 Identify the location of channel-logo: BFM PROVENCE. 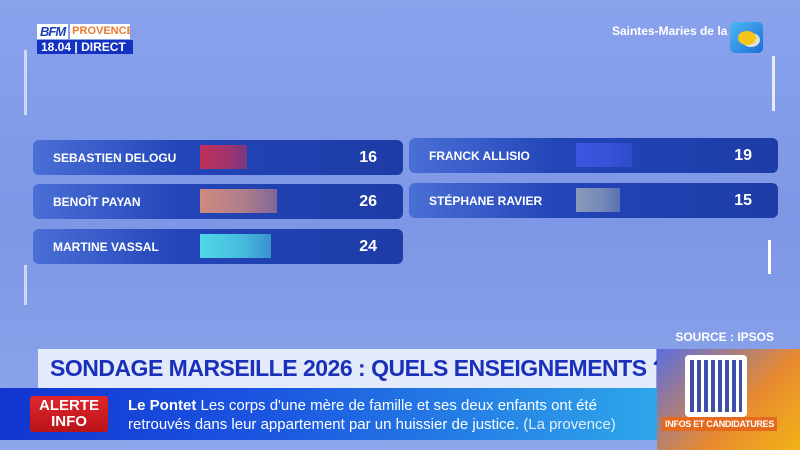
(84, 31).